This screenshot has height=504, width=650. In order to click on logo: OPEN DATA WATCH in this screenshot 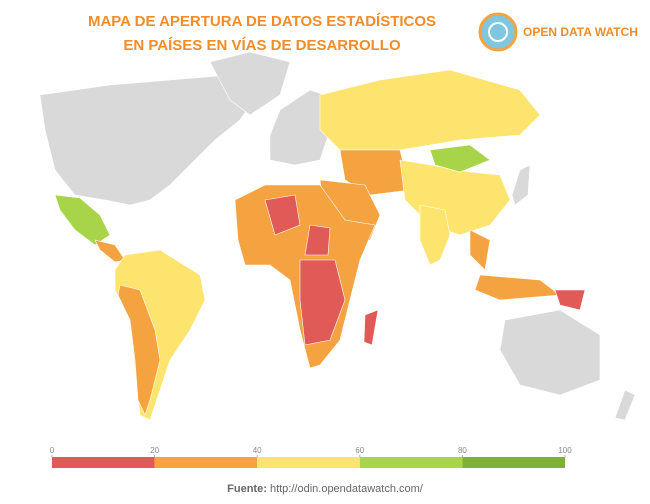, I will do `click(558, 32)`.